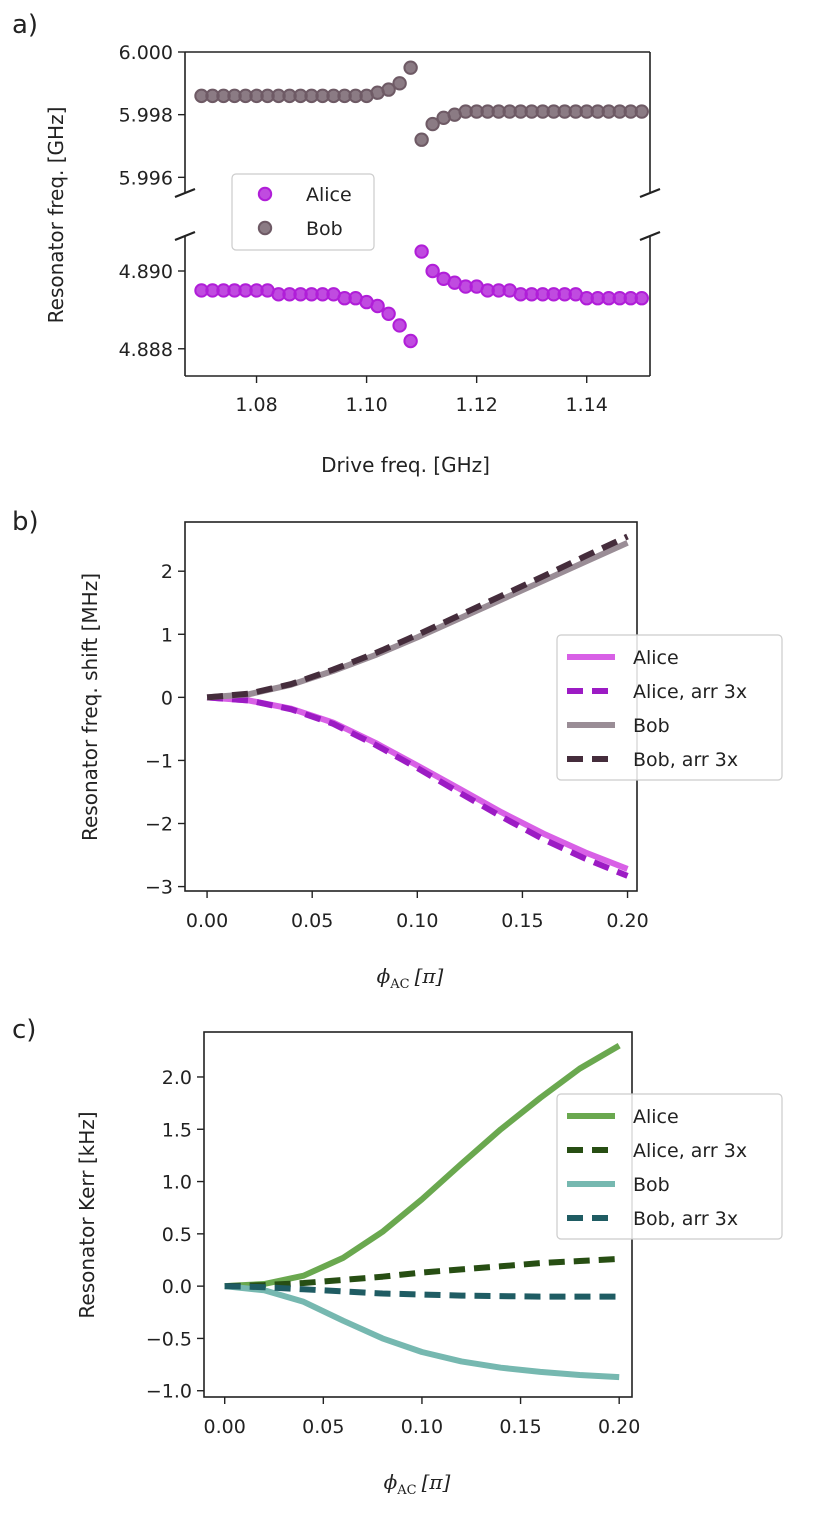  What do you see at coordinates (477, 405) in the screenshot?
I see `x-tick-label: 1.12` at bounding box center [477, 405].